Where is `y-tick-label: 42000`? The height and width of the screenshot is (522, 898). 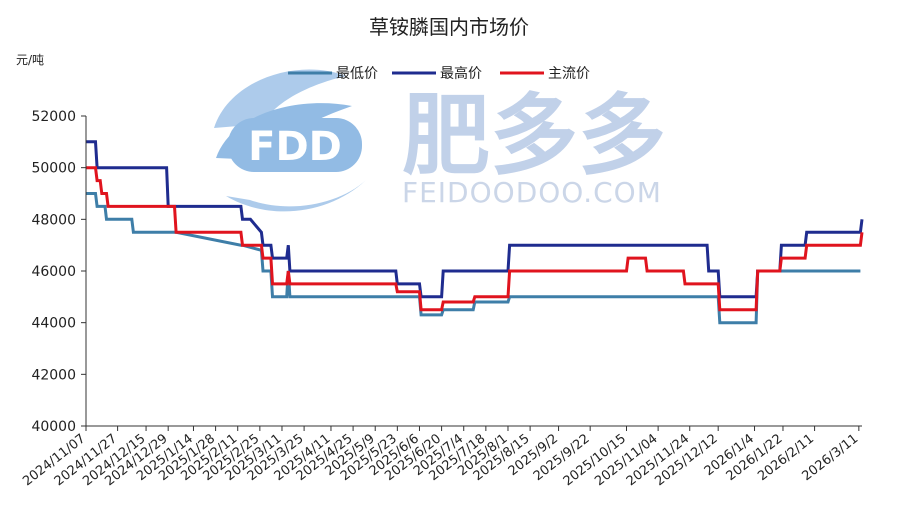 y-tick-label: 42000 is located at coordinates (53, 375).